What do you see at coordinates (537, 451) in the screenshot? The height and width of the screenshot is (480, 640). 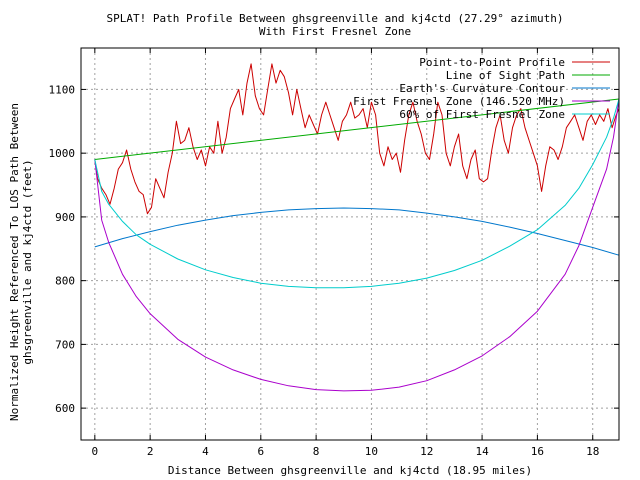 I see `x-tick-label: 16` at bounding box center [537, 451].